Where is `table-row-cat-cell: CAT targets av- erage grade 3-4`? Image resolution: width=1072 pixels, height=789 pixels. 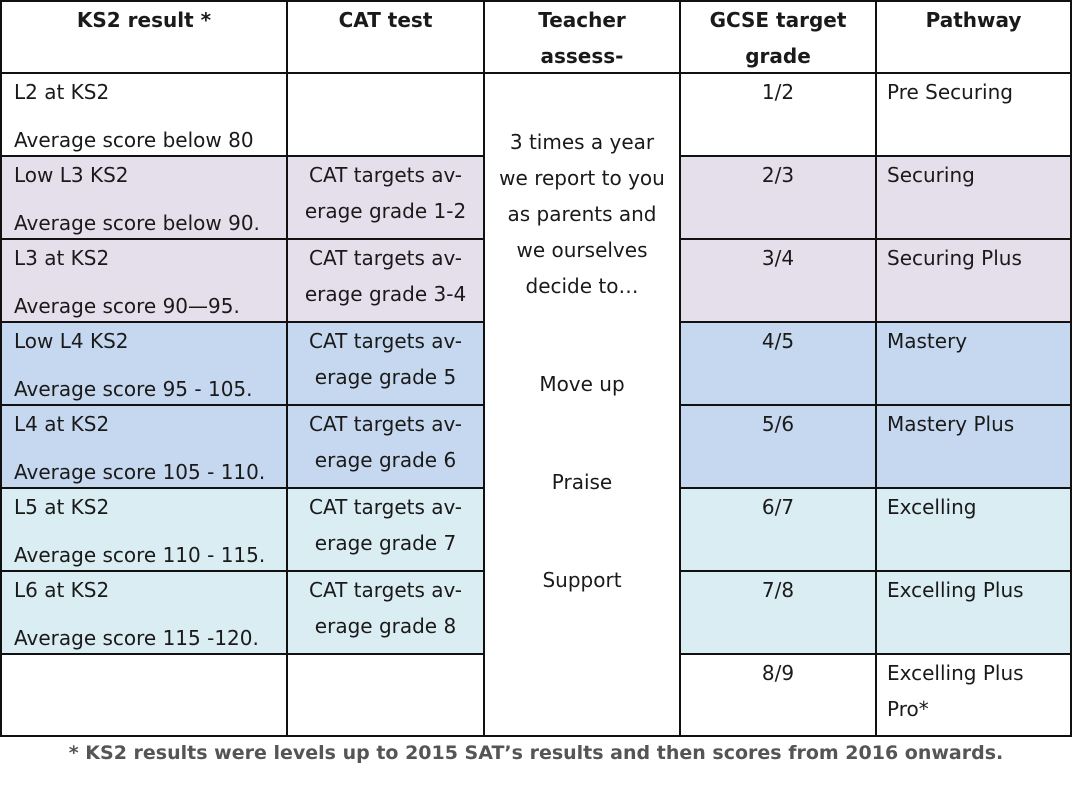 table-row-cat-cell: CAT targets av- erage grade 3-4 is located at coordinates (386, 281).